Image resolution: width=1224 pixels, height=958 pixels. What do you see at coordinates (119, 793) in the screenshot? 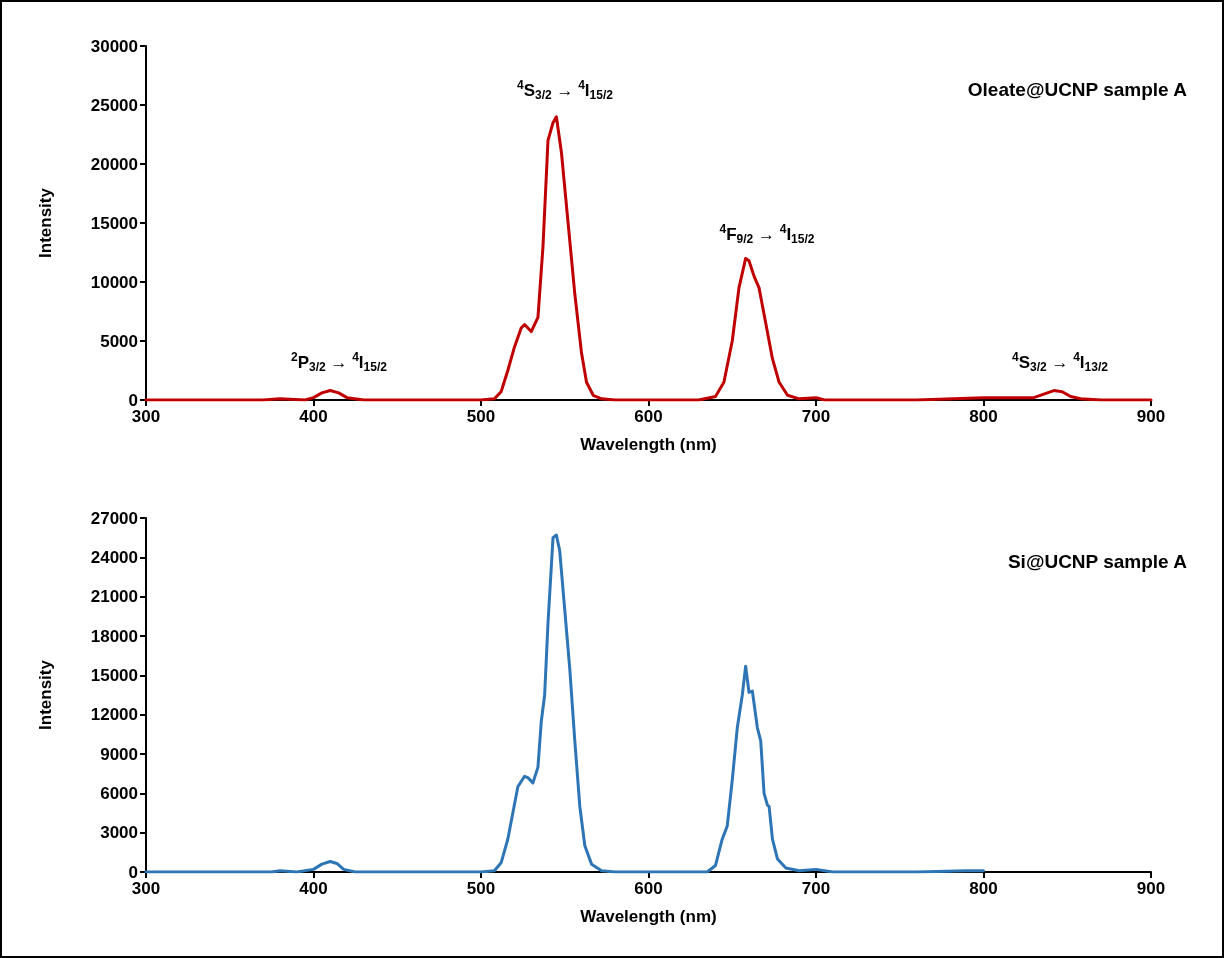
I see `y-tick-label: 6000` at bounding box center [119, 793].